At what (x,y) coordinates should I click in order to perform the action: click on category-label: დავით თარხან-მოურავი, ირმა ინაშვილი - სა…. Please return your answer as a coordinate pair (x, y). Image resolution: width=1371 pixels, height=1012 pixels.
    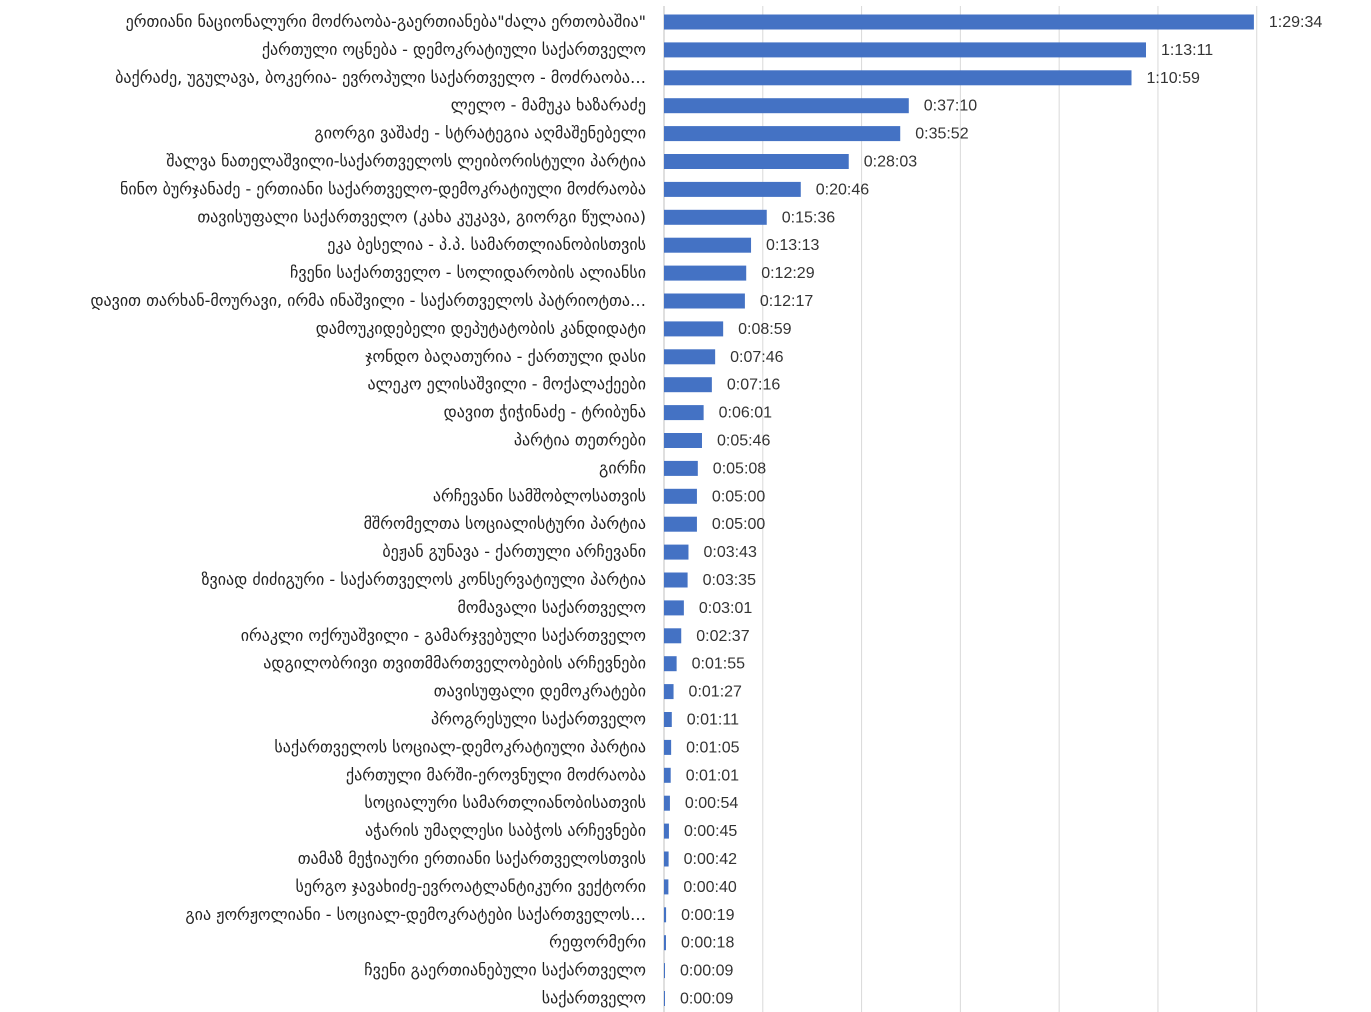
    Looking at the image, I should click on (368, 300).